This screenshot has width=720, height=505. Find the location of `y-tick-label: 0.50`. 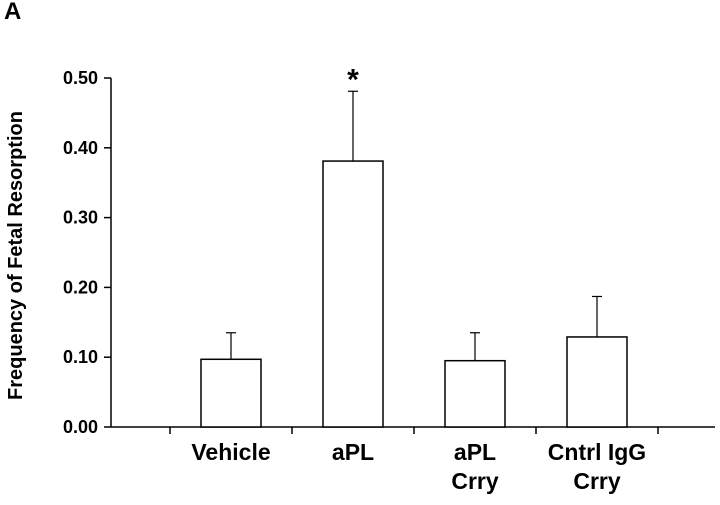

y-tick-label: 0.50 is located at coordinates (80, 78).